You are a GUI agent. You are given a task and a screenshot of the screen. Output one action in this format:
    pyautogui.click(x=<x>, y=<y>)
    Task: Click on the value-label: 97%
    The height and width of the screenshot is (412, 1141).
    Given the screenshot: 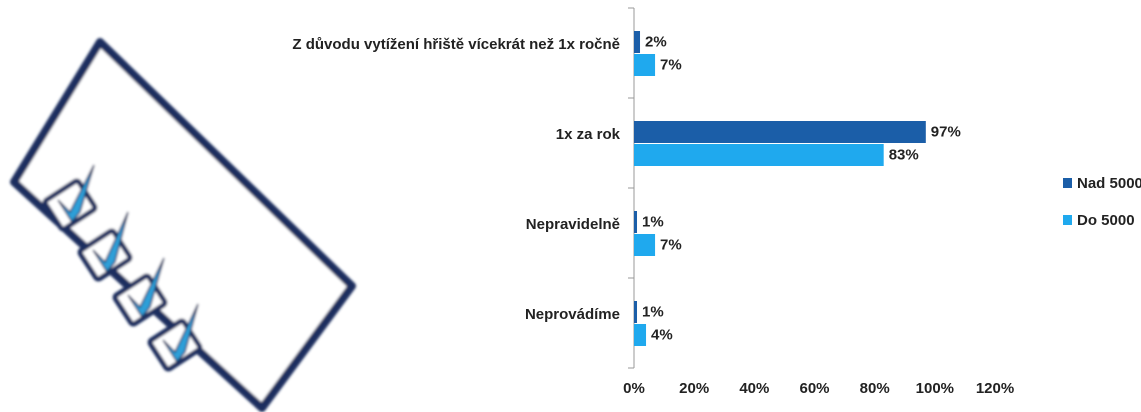 What is the action you would take?
    pyautogui.click(x=946, y=131)
    